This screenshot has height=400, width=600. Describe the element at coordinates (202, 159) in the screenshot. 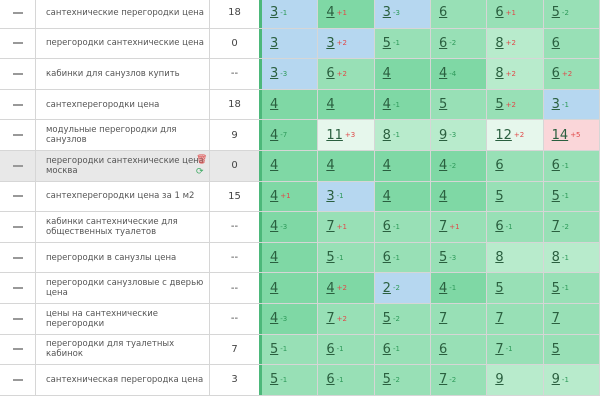

I see `delete-icon: 🗑` at that location.